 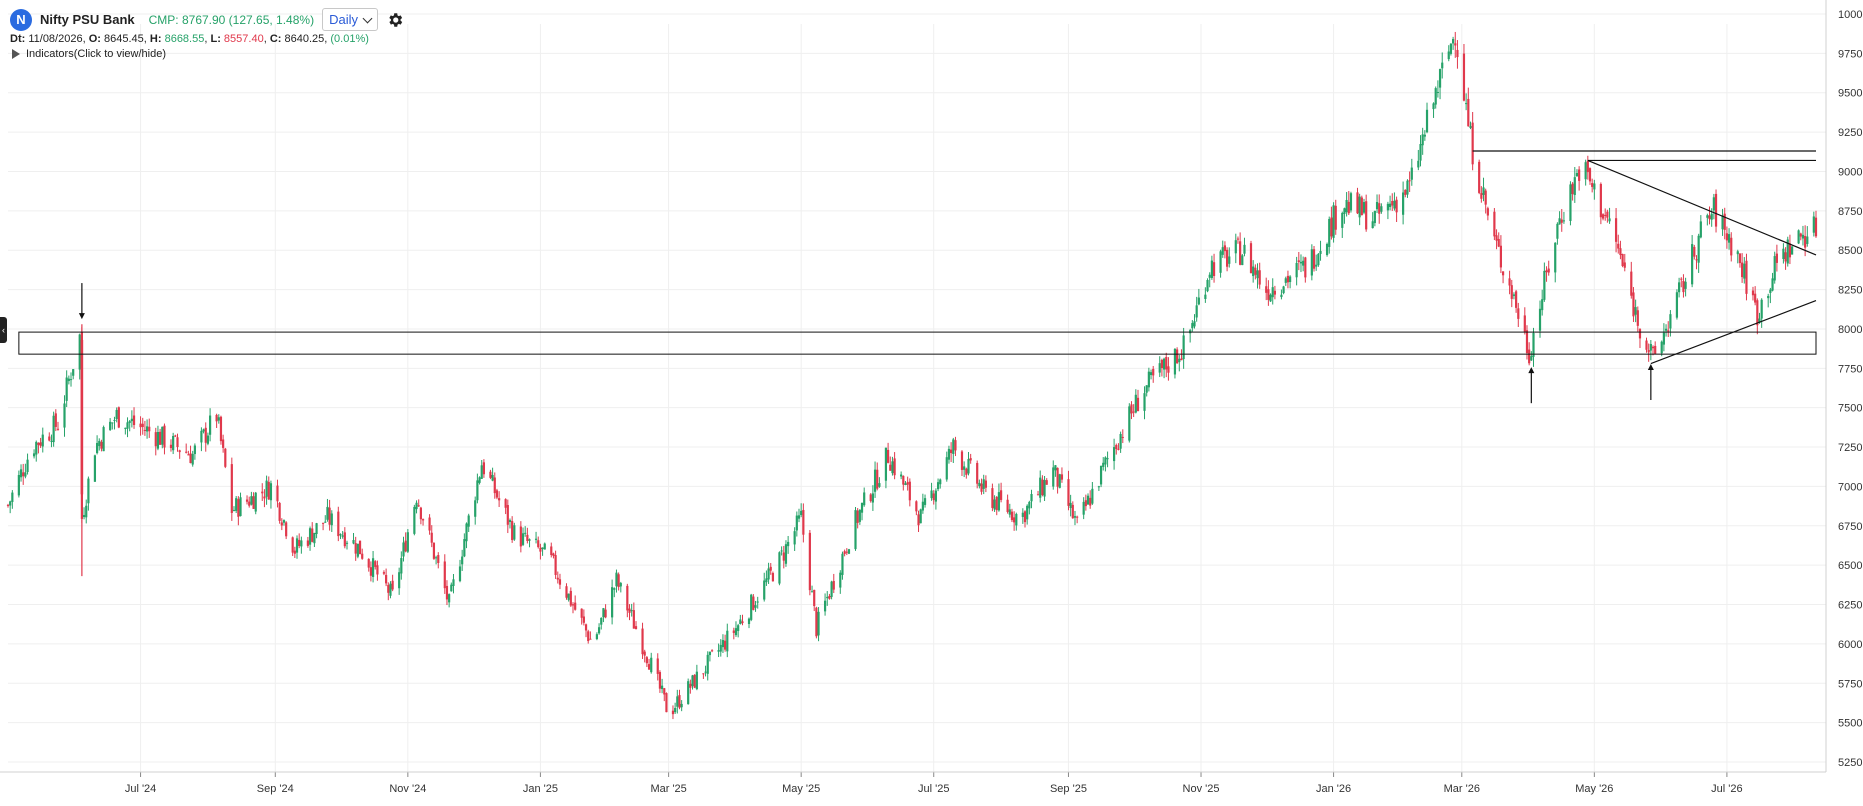 What do you see at coordinates (231, 19) in the screenshot?
I see `current-price: CMP: 8767.90 (127.65, 1.48%)` at bounding box center [231, 19].